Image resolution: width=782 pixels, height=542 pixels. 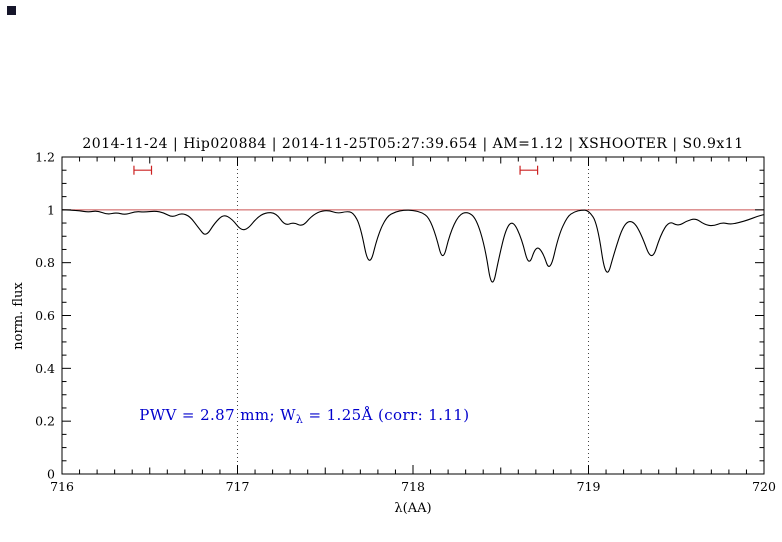 I want to click on x-tick-label: 718, so click(x=413, y=486).